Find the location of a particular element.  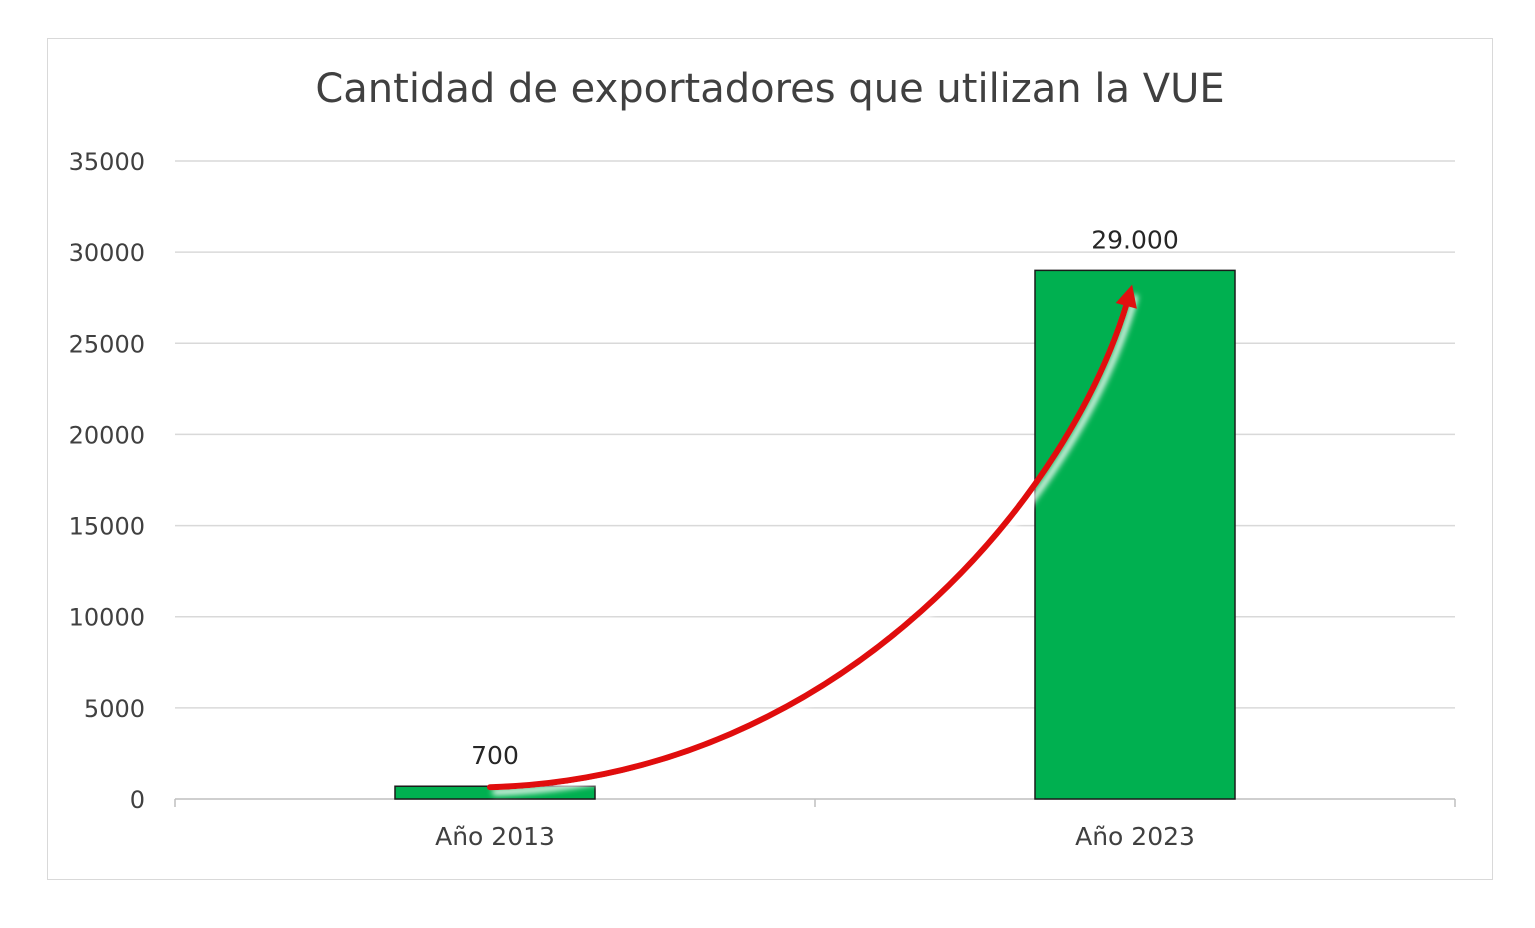

data-label: 29.000 is located at coordinates (1134, 239).